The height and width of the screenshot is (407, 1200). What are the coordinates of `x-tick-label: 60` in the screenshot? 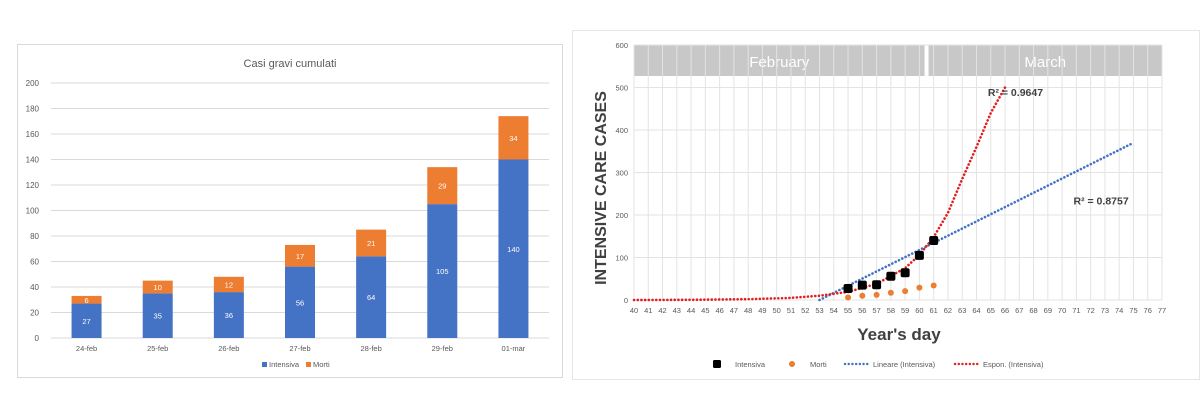 It's located at (919, 310).